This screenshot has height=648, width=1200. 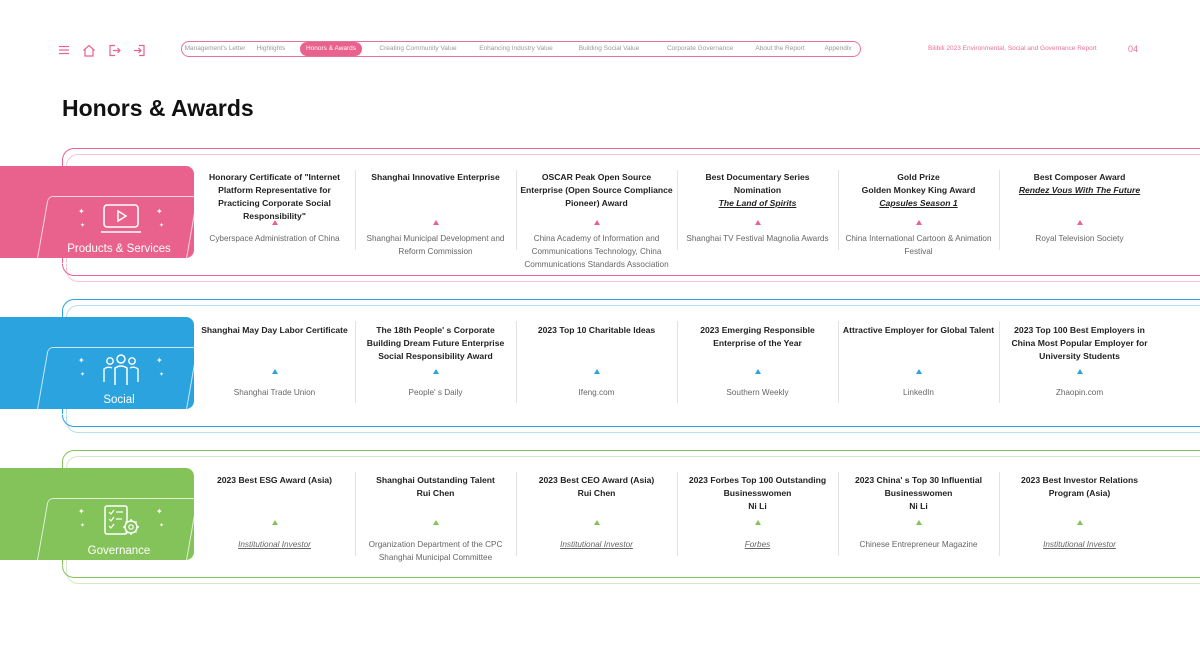 What do you see at coordinates (700, 48) in the screenshot?
I see `nav-tab-corporate-governance: Corporate Governance` at bounding box center [700, 48].